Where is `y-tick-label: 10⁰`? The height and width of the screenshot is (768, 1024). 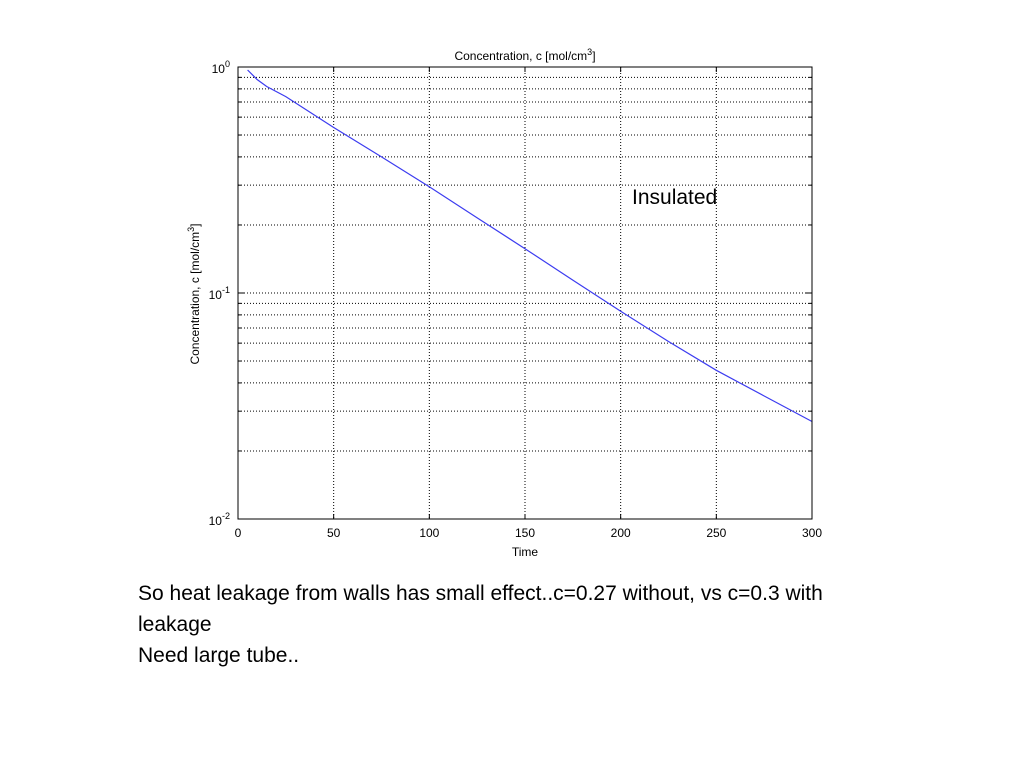
y-tick-label: 10⁰ is located at coordinates (221, 67).